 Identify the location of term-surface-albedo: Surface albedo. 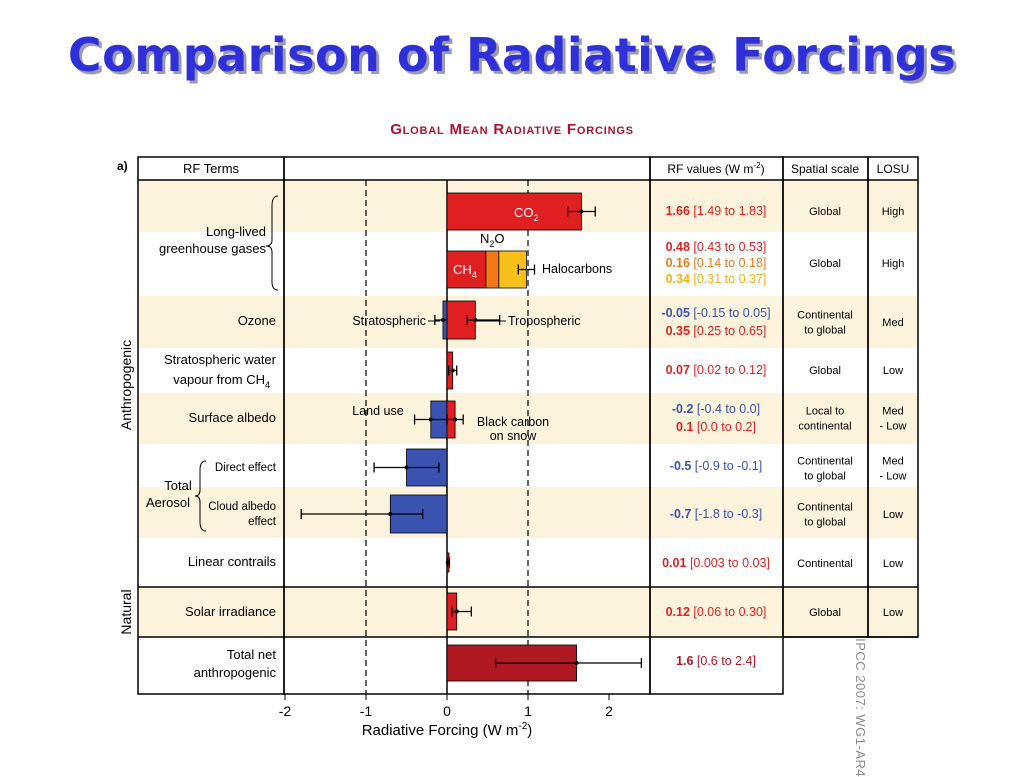
(232, 417).